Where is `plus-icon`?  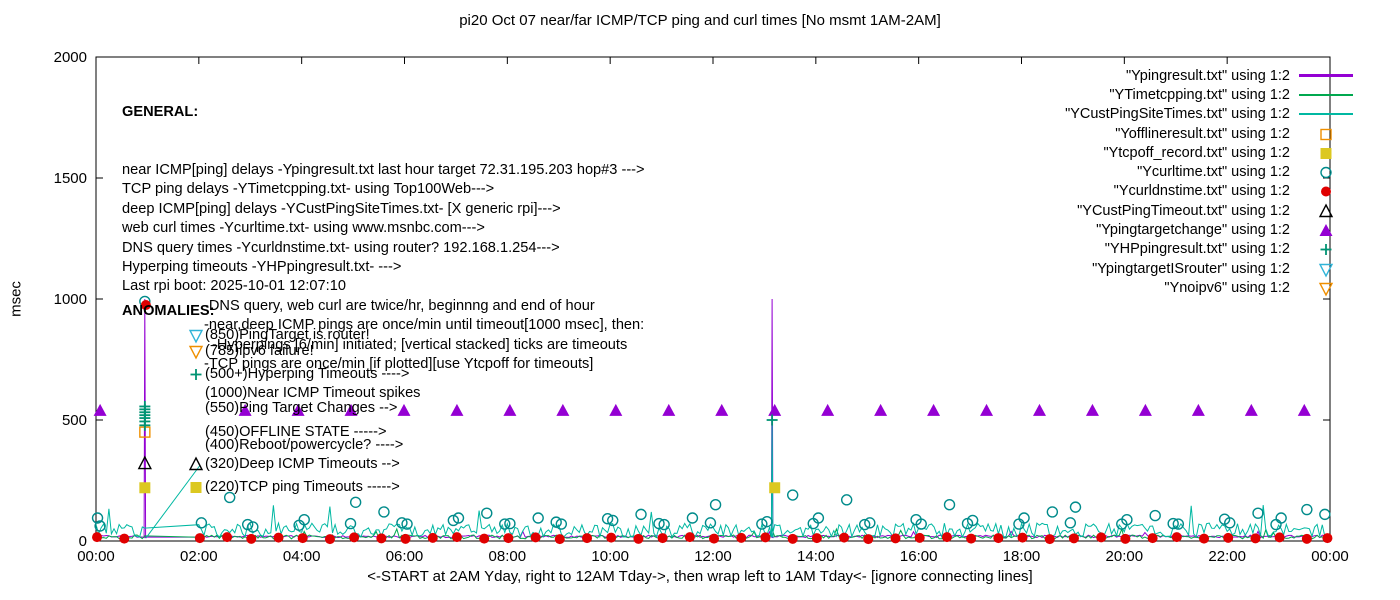 plus-icon is located at coordinates (196, 374).